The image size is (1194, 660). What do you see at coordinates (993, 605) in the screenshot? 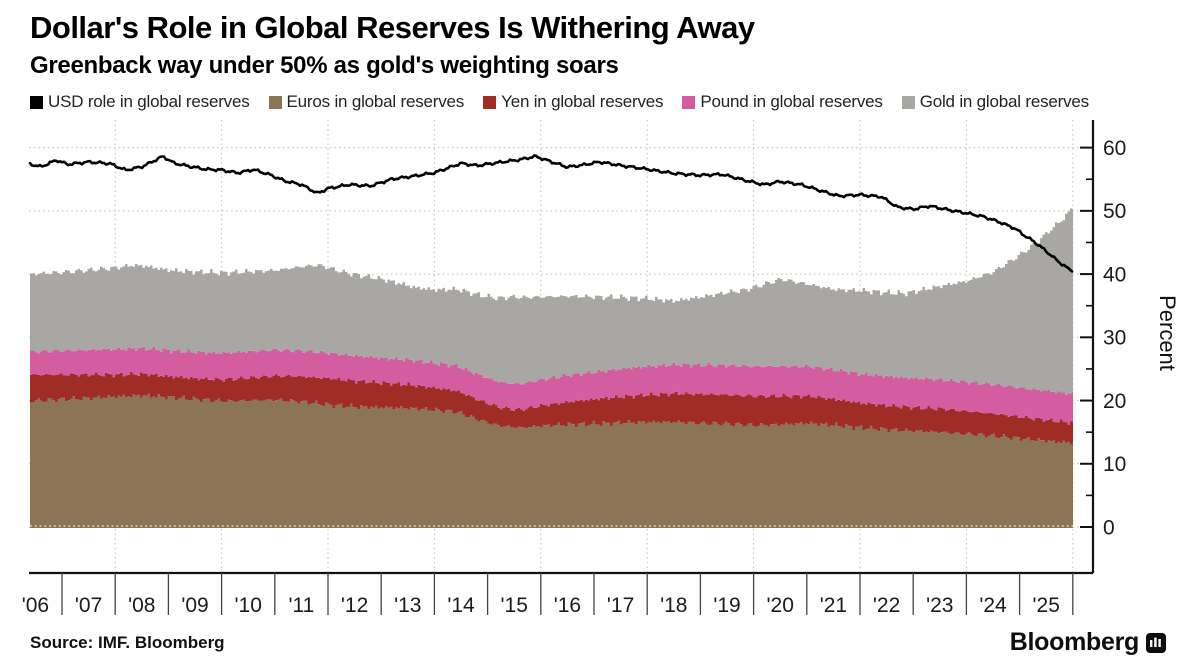
I see `x-tick-label-24: '24` at bounding box center [993, 605].